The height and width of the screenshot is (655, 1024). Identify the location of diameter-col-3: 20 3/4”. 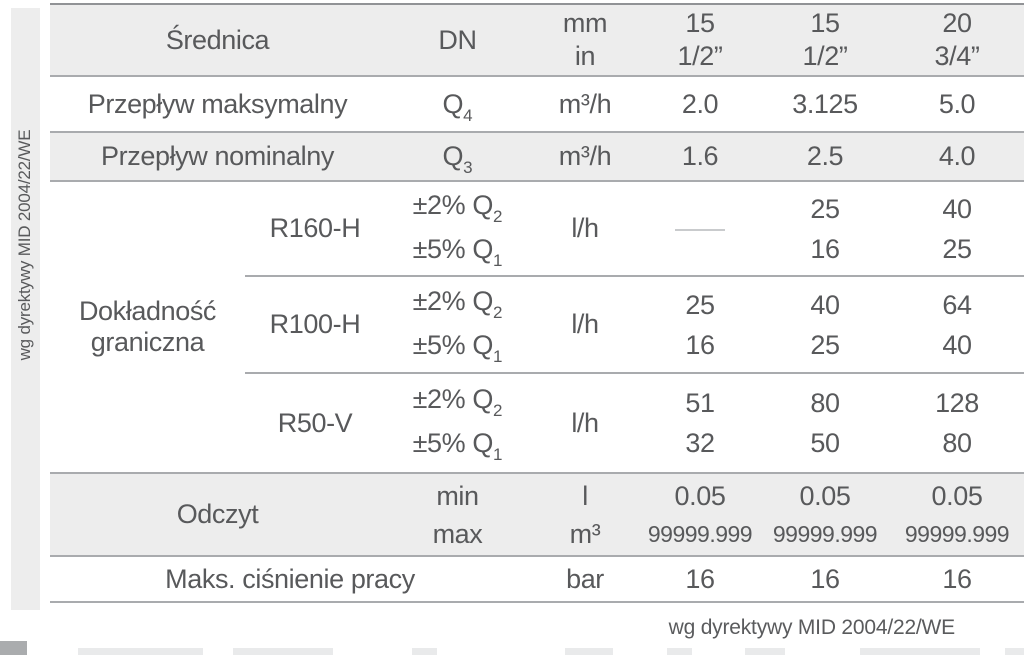
(957, 39).